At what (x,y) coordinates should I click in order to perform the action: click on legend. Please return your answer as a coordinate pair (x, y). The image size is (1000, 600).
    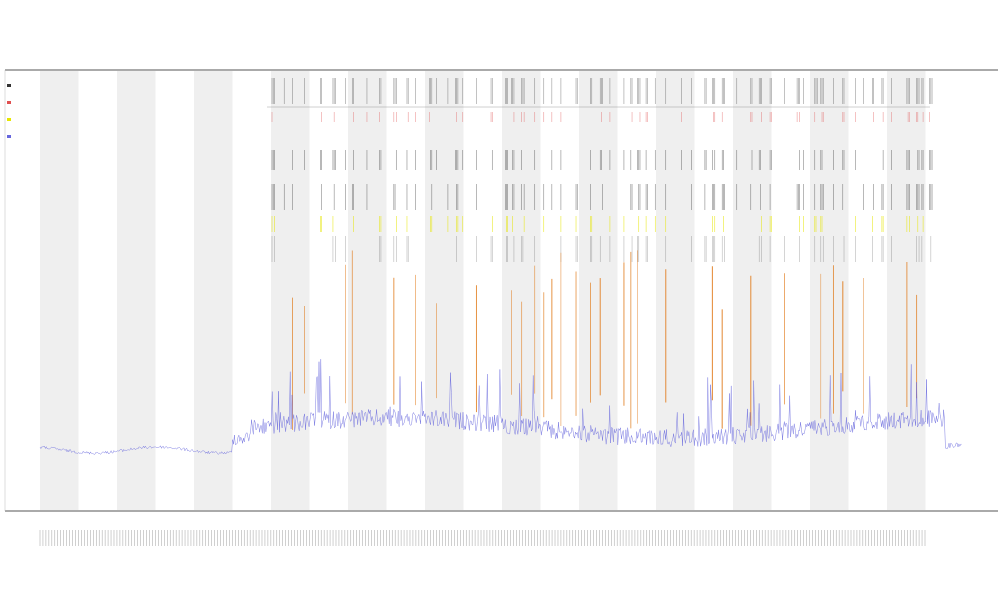
    Looking at the image, I should click on (9, 111).